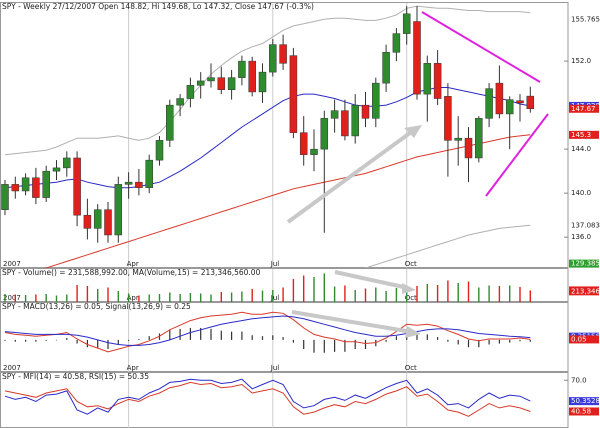  What do you see at coordinates (581, 135) in the screenshot?
I see `value-tag-label: 145.3` at bounding box center [581, 135].